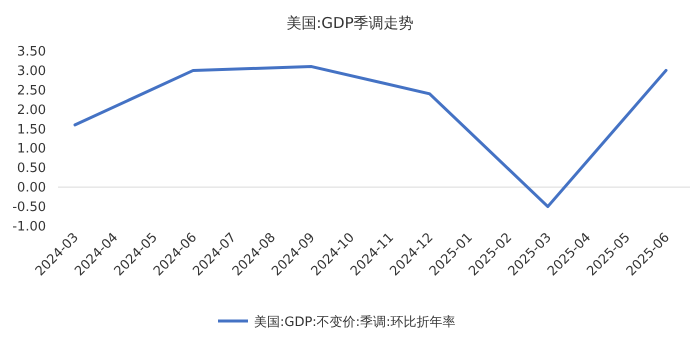  What do you see at coordinates (31, 188) in the screenshot?
I see `y-tick-label: 0.00` at bounding box center [31, 188].